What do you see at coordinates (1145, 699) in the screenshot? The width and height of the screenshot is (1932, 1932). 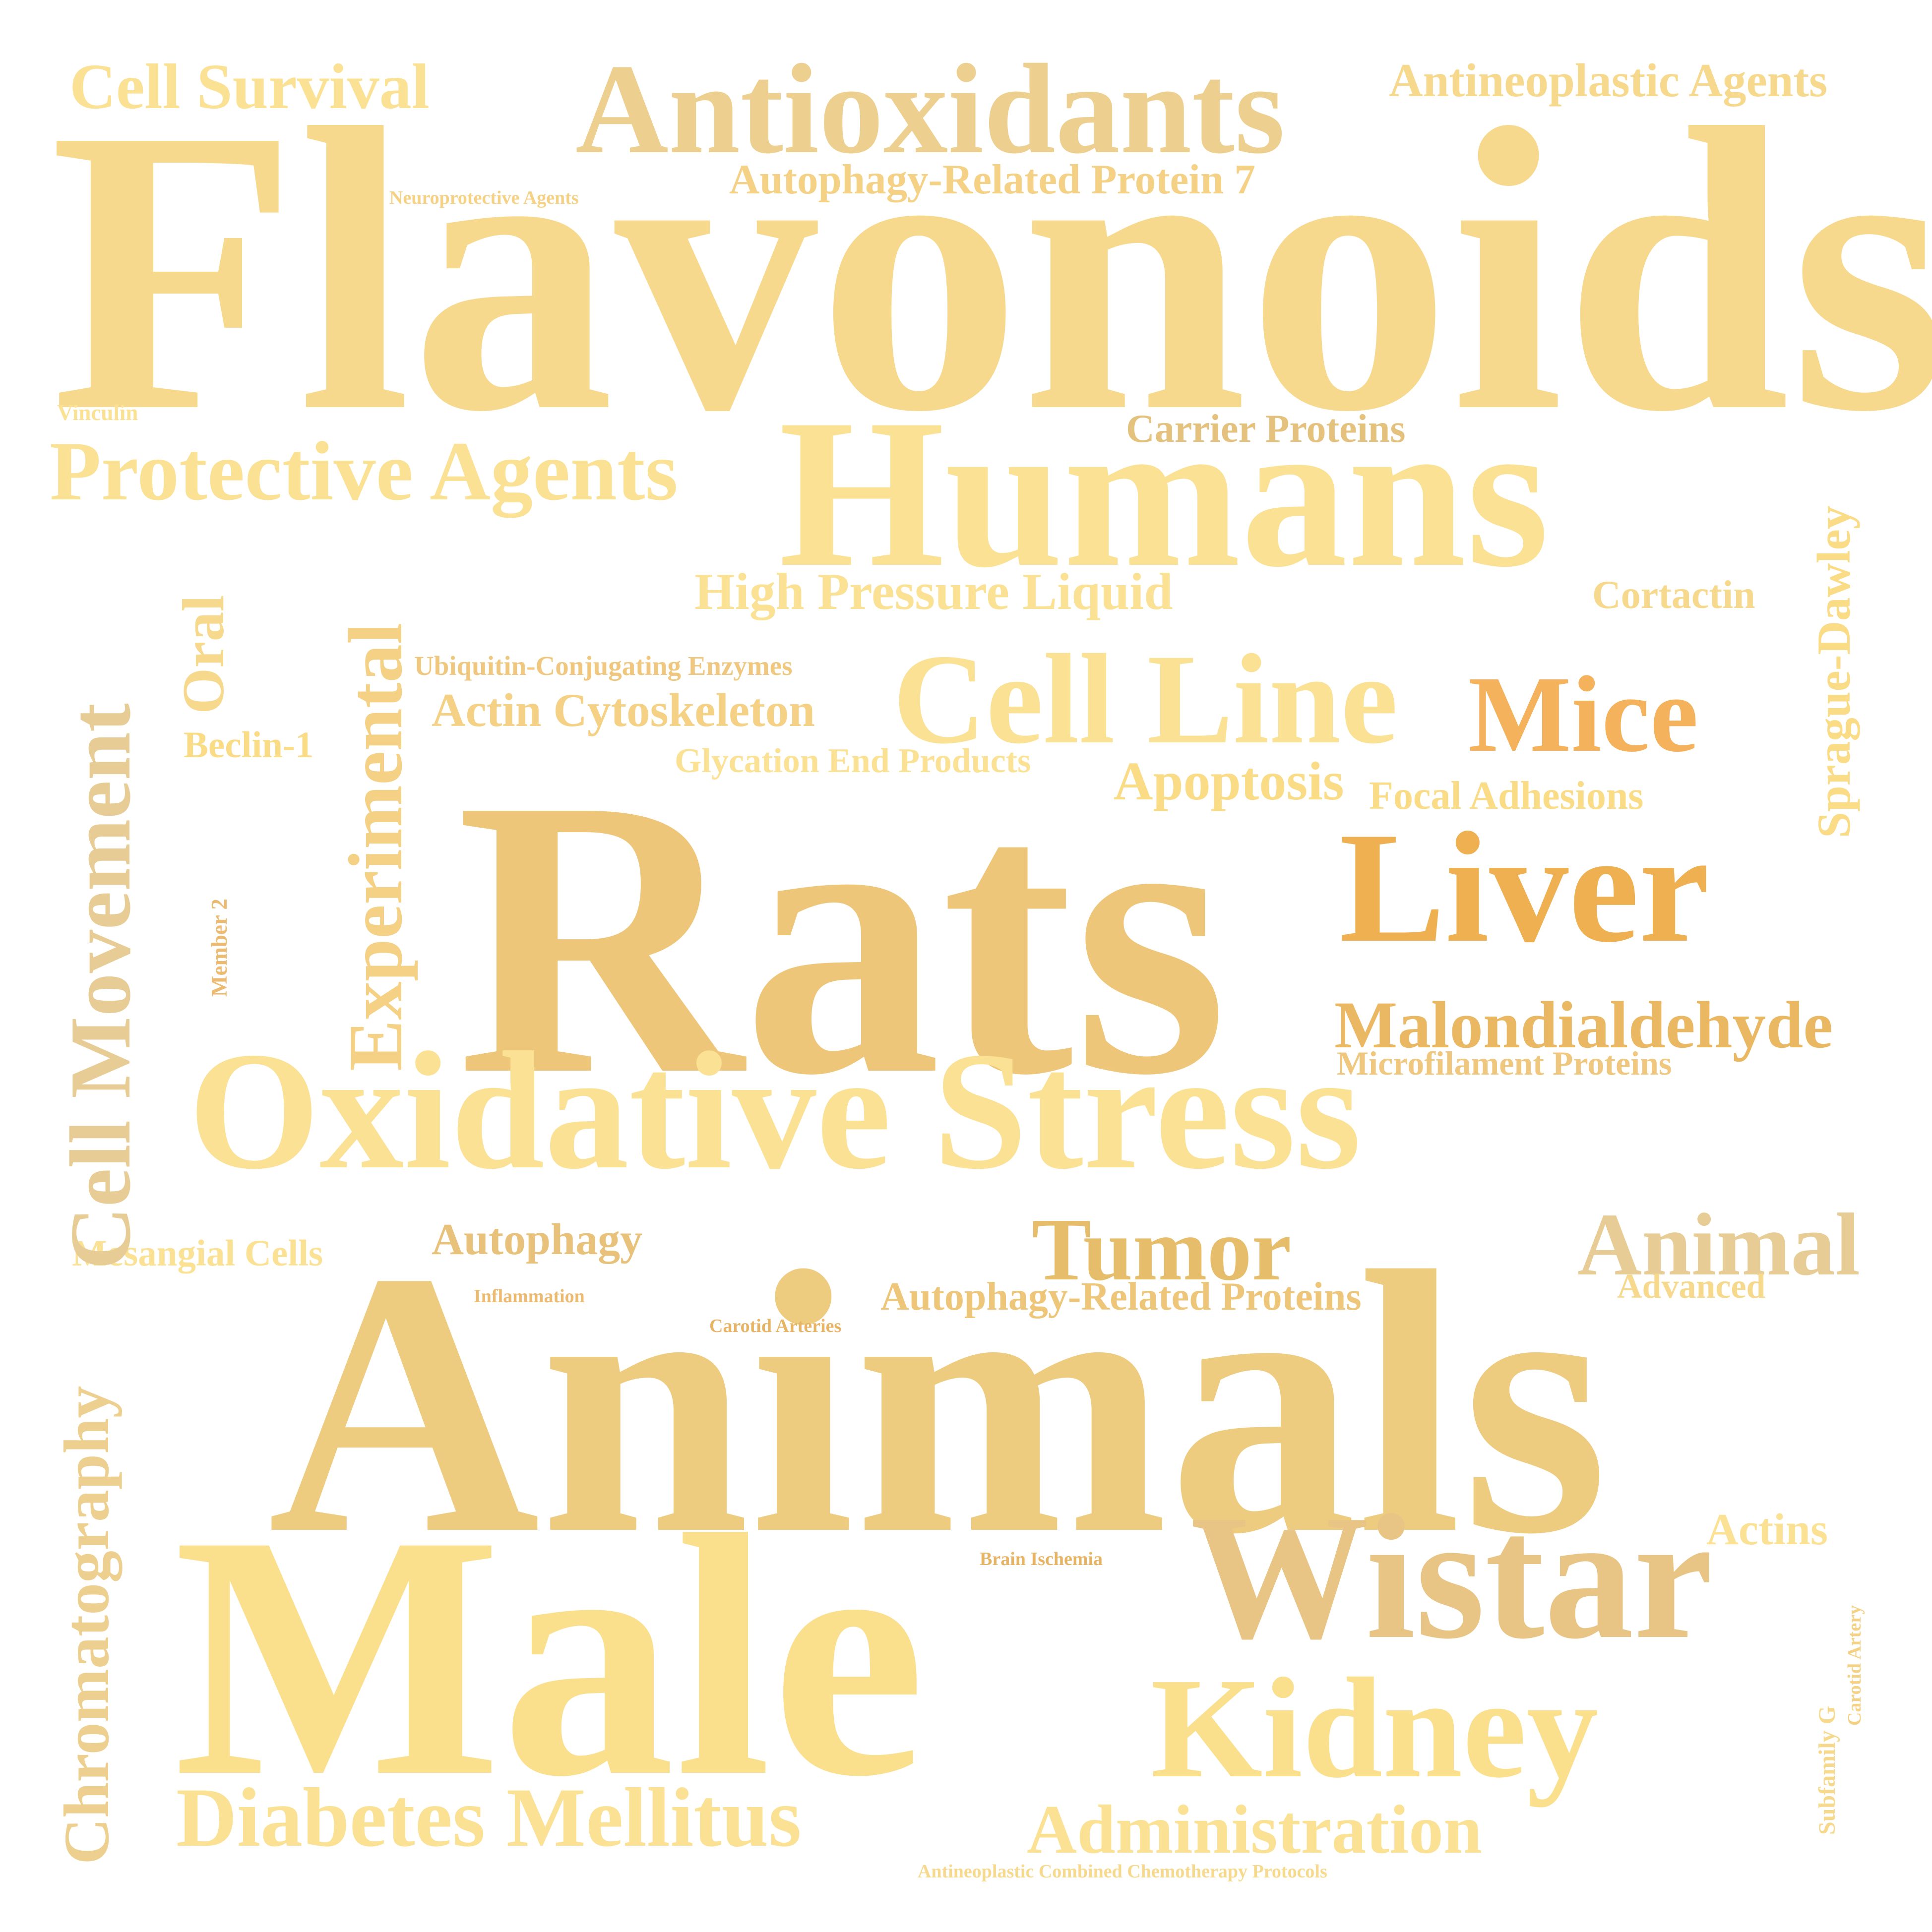 I see `word-cell-line: Cell Line` at bounding box center [1145, 699].